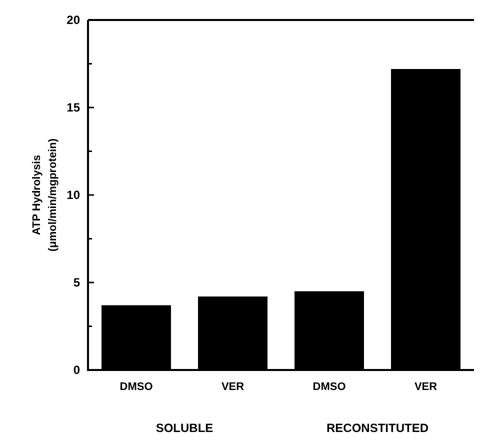 The image size is (482, 440). What do you see at coordinates (73, 107) in the screenshot?
I see `y-tick-label: 15` at bounding box center [73, 107].